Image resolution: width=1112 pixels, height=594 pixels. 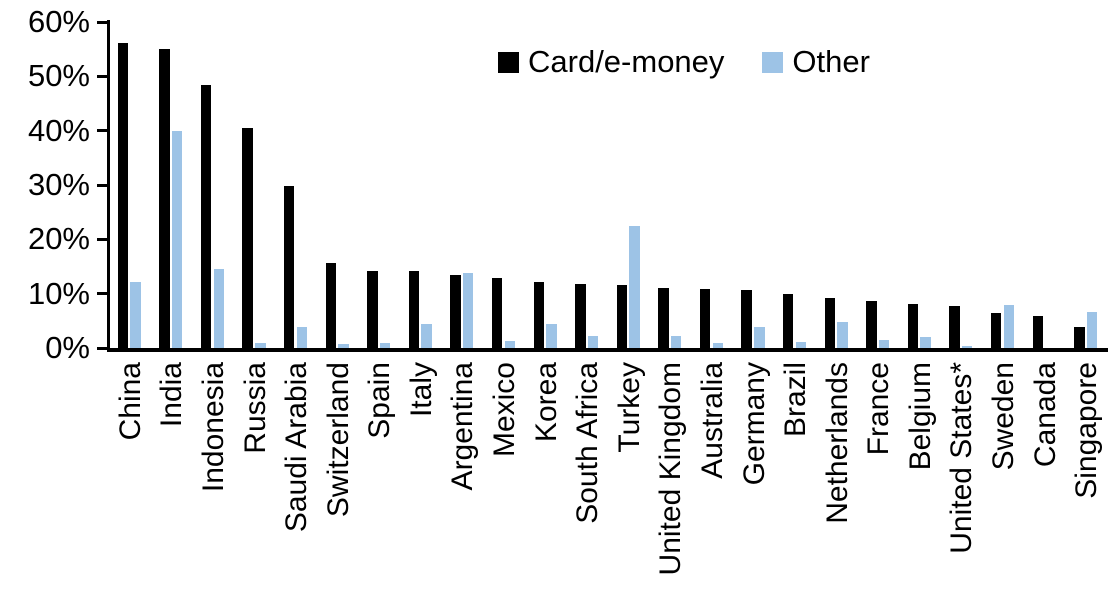 What do you see at coordinates (1087, 430) in the screenshot?
I see `x-axis-label-singapore: Singapore` at bounding box center [1087, 430].